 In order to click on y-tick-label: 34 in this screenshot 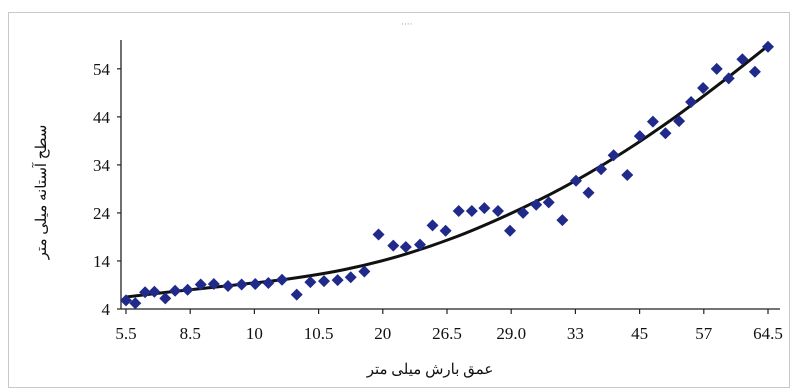, I will do `click(102, 165)`.